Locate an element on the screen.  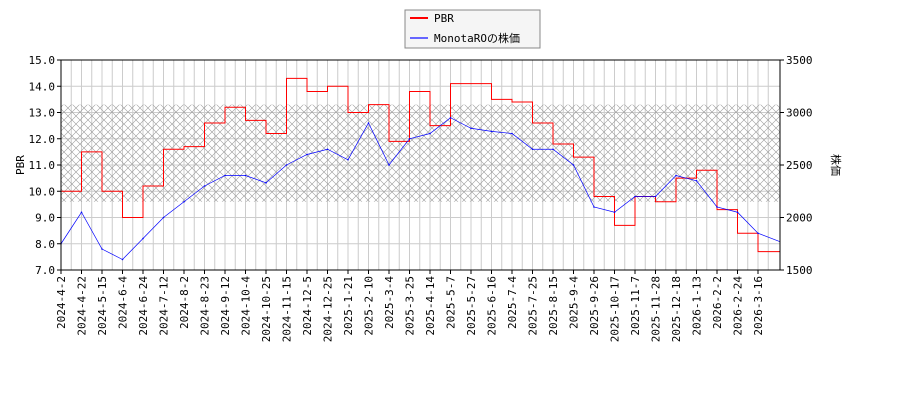
y-tick-label-left: 14.0 is located at coordinates (42, 86).